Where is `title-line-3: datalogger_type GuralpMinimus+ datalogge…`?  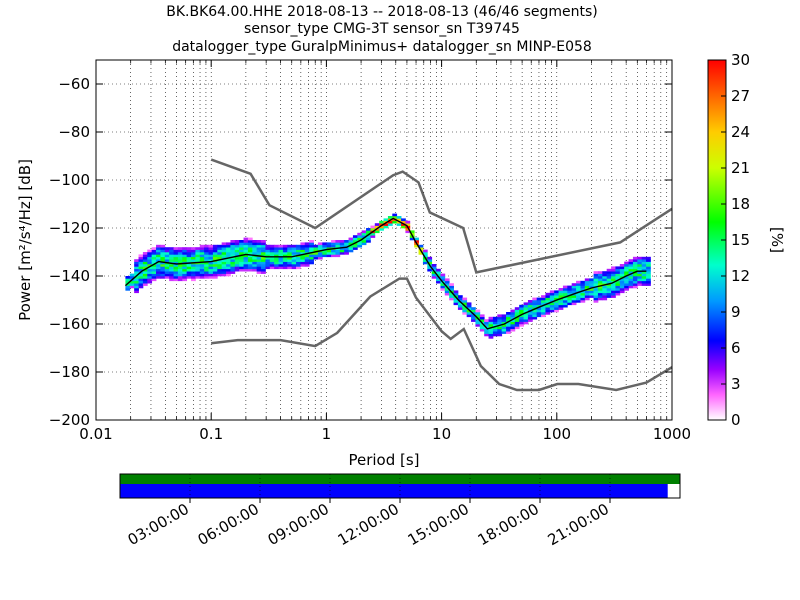
title-line-3: datalogger_type GuralpMinimus+ datalogge… is located at coordinates (382, 47).